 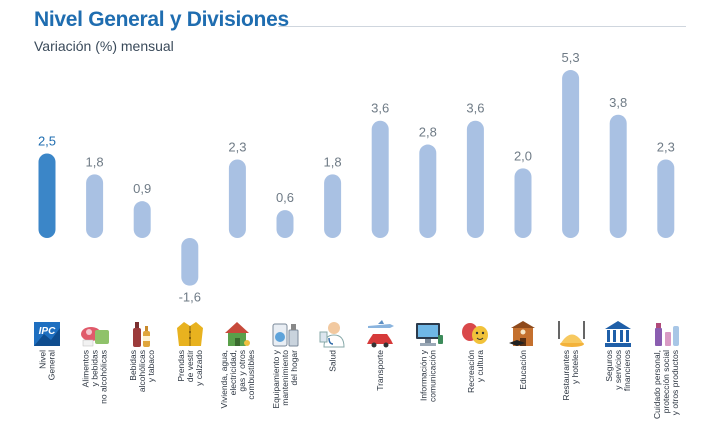 I want to click on category-line: electricidad,, so click(x=233, y=372).